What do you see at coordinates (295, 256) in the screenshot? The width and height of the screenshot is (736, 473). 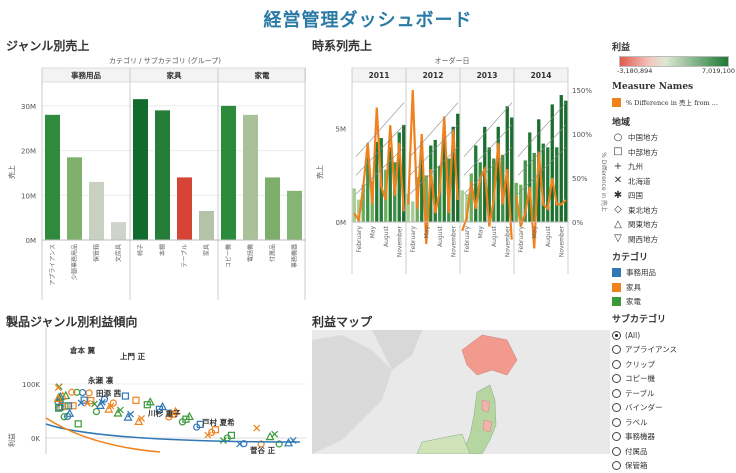 I see `genre-xtick: 事務機器` at bounding box center [295, 256].